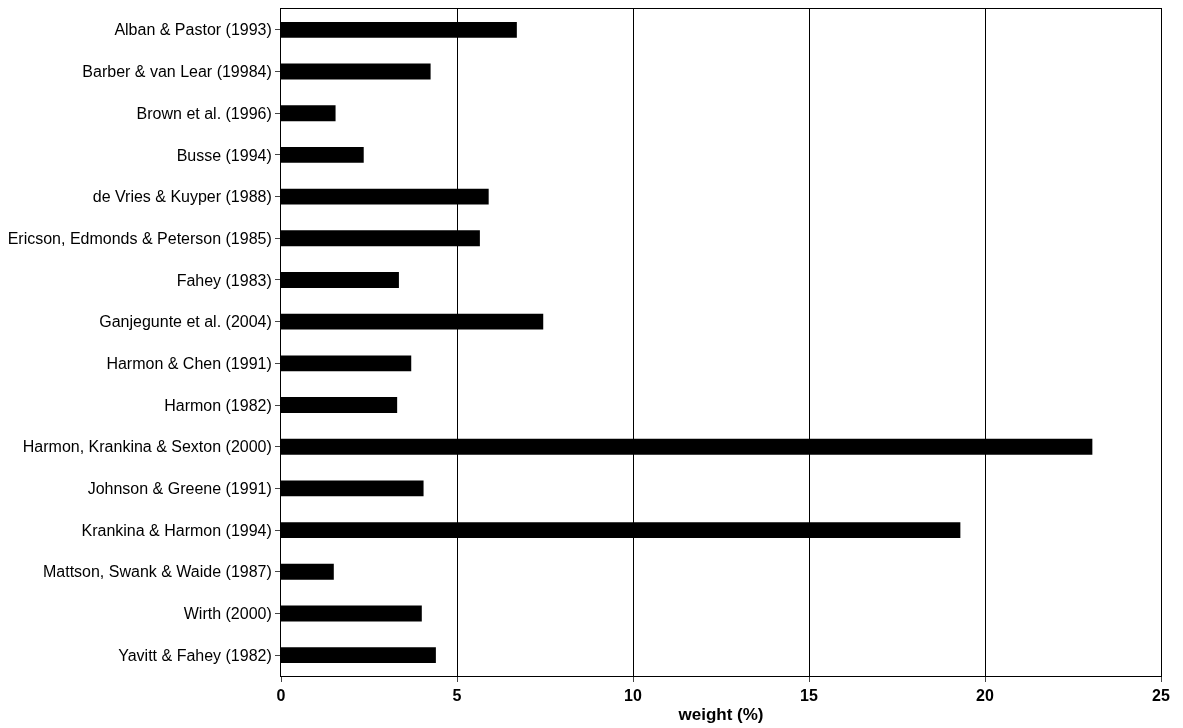  Describe the element at coordinates (809, 696) in the screenshot. I see `x-tick-label: 15` at that location.